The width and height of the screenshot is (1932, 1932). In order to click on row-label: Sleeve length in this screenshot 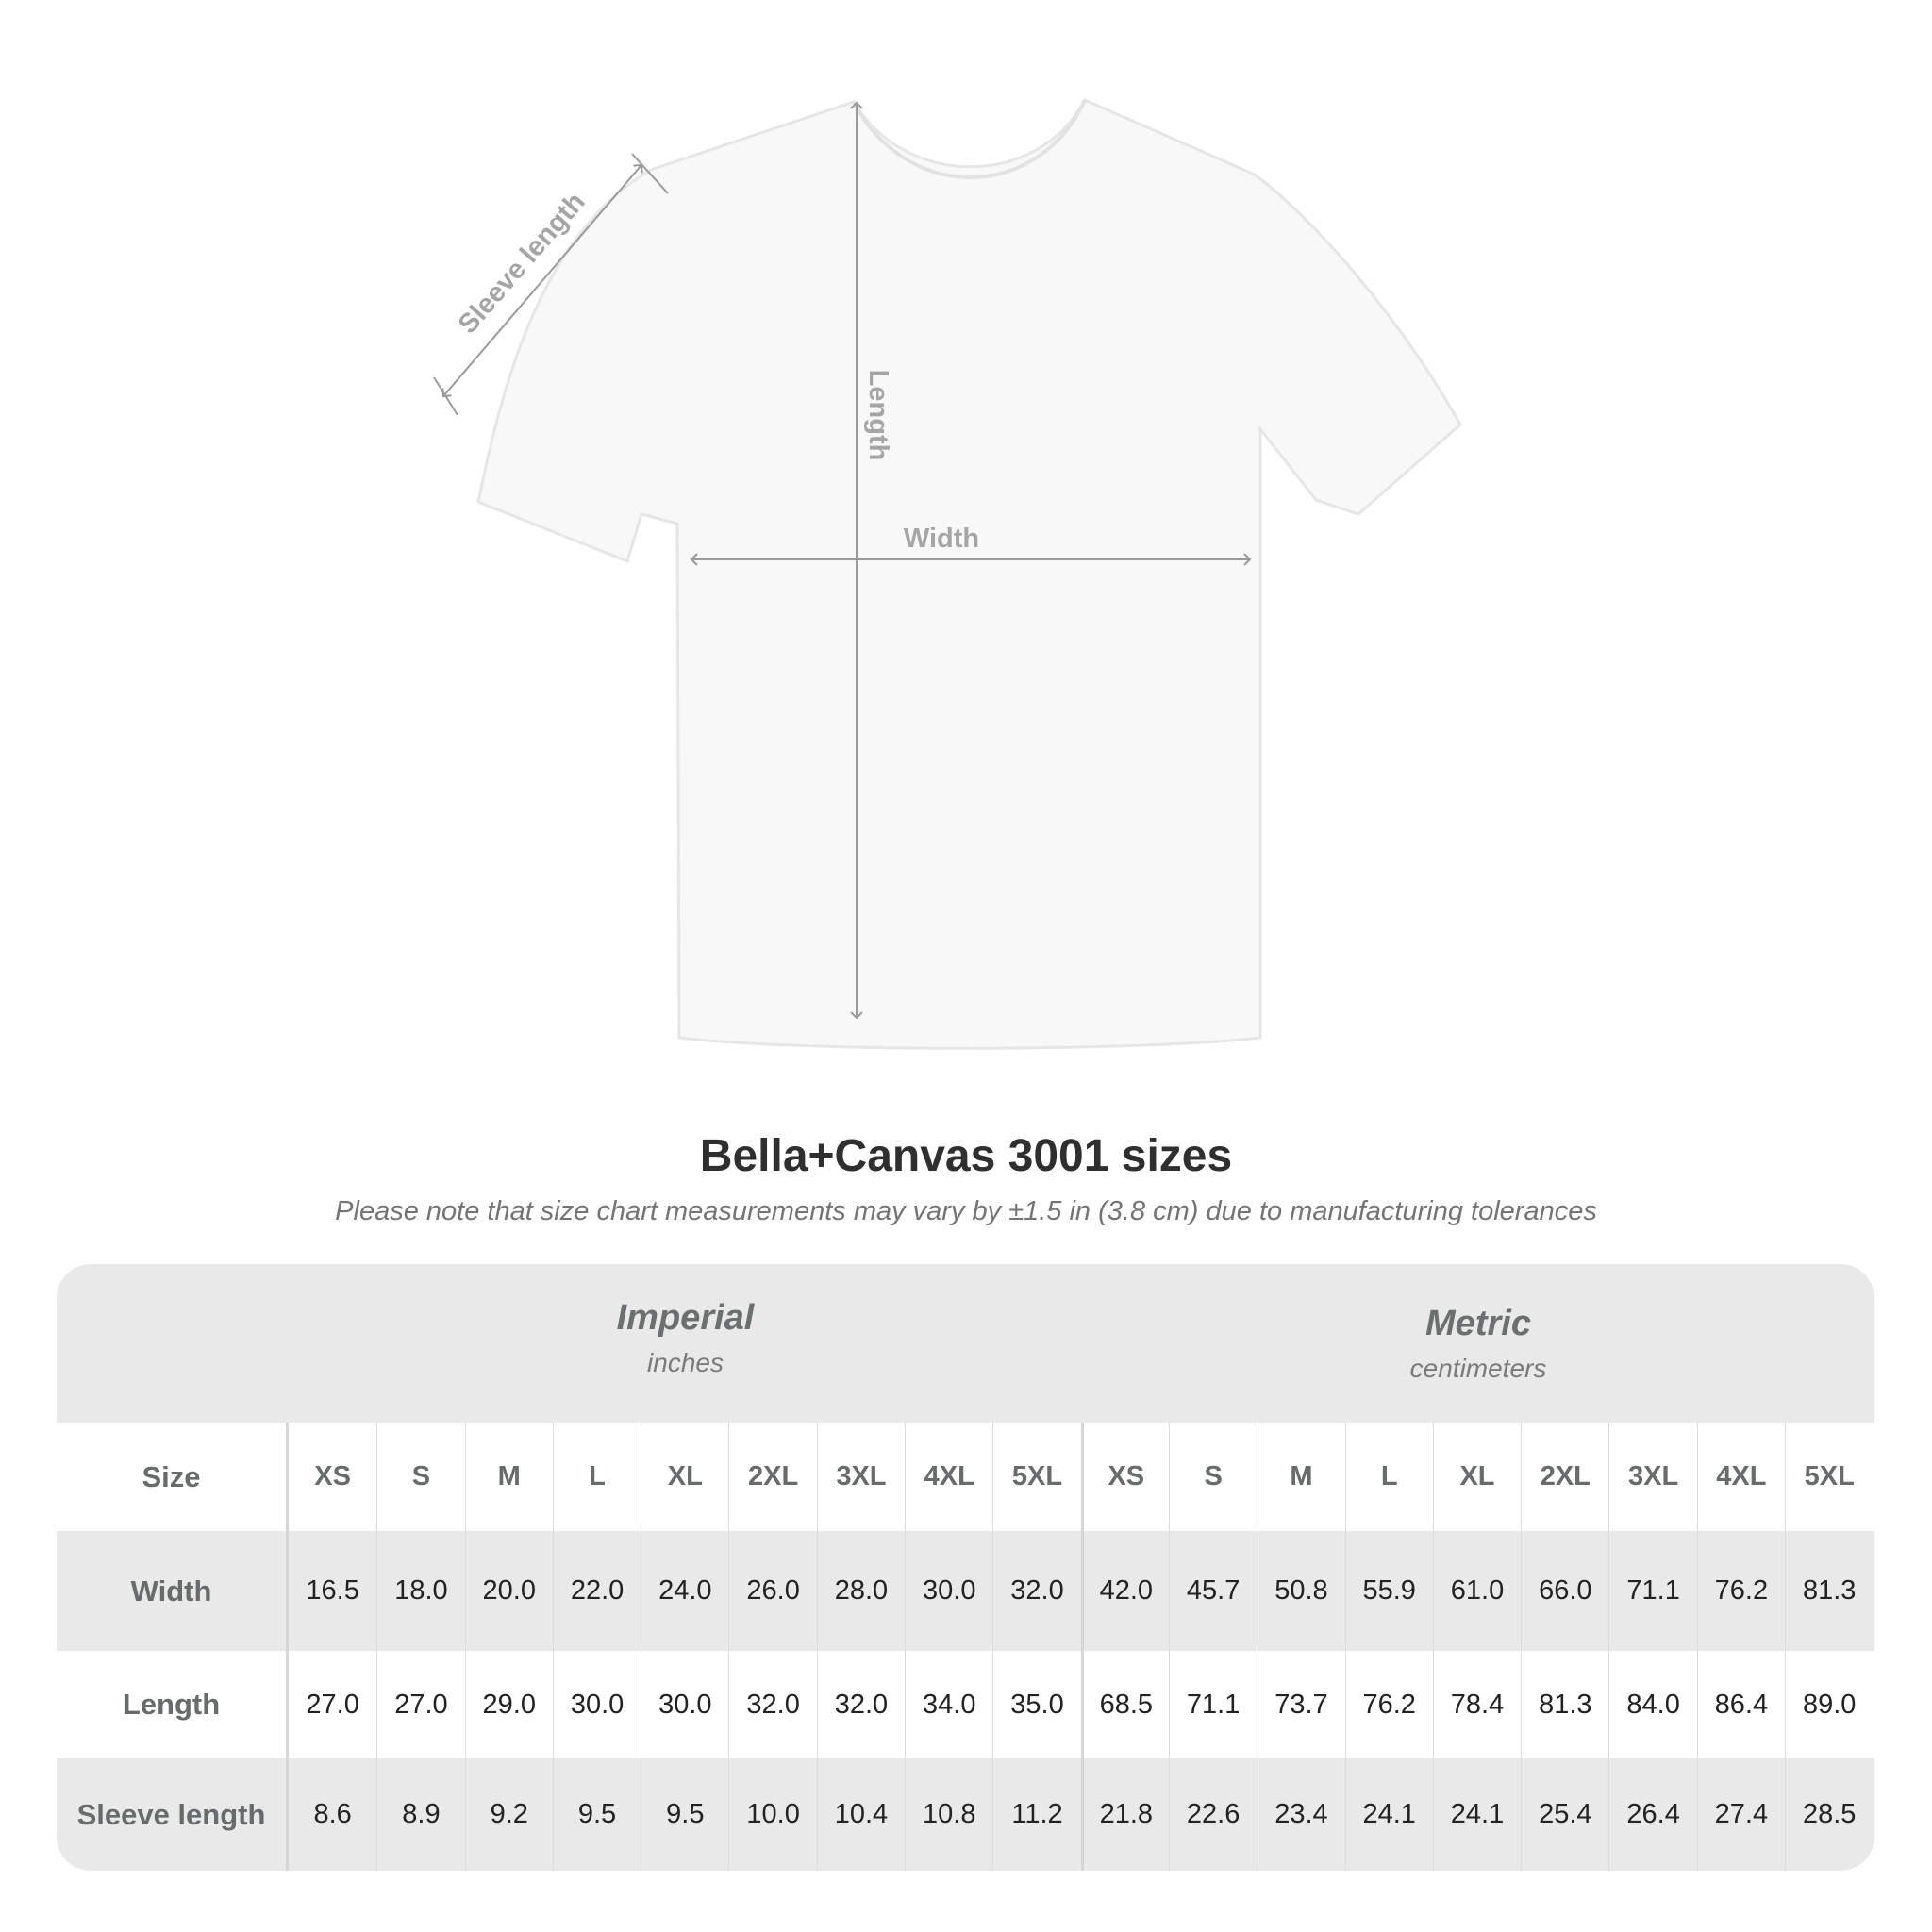, I will do `click(173, 1814)`.